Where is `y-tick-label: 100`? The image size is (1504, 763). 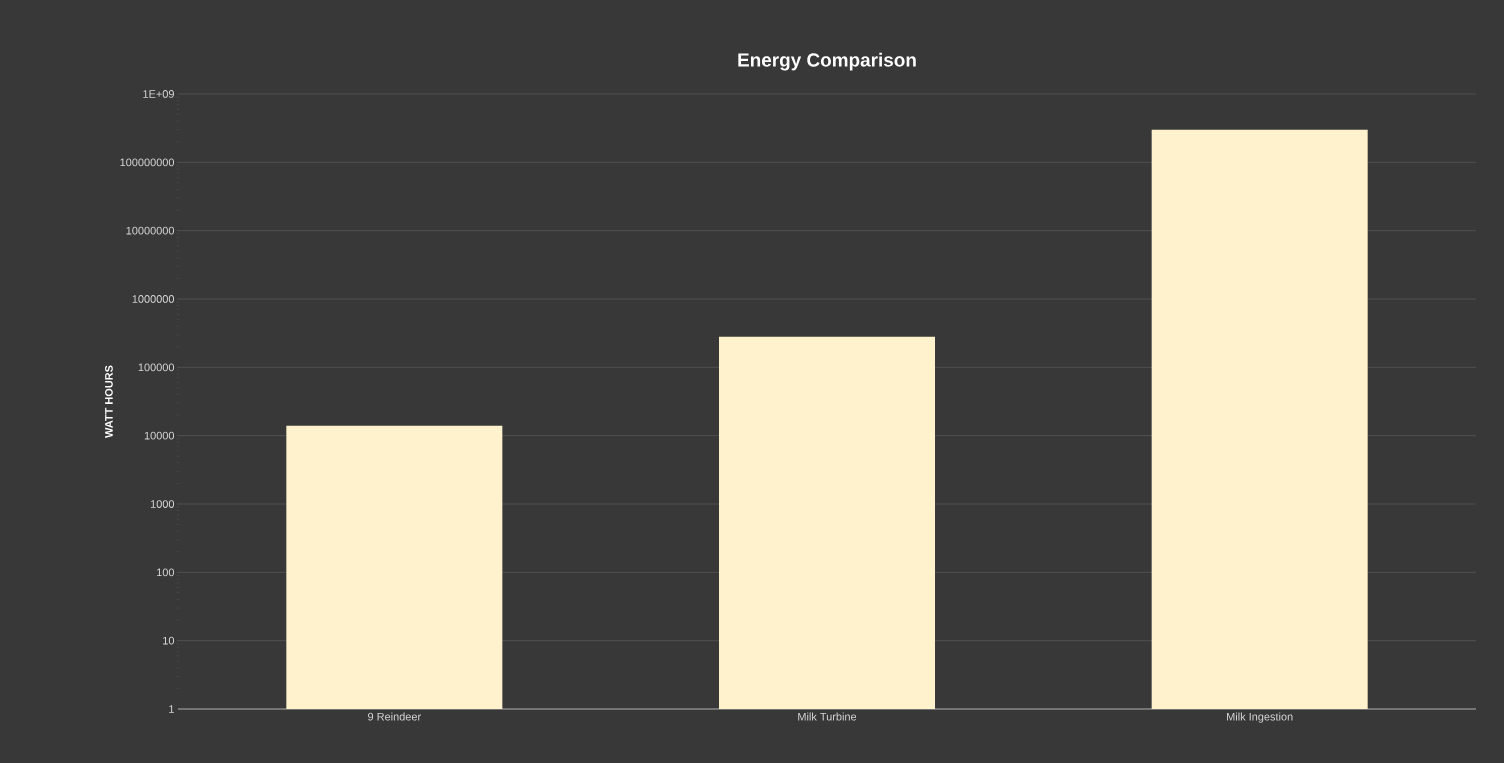 y-tick-label: 100 is located at coordinates (166, 572).